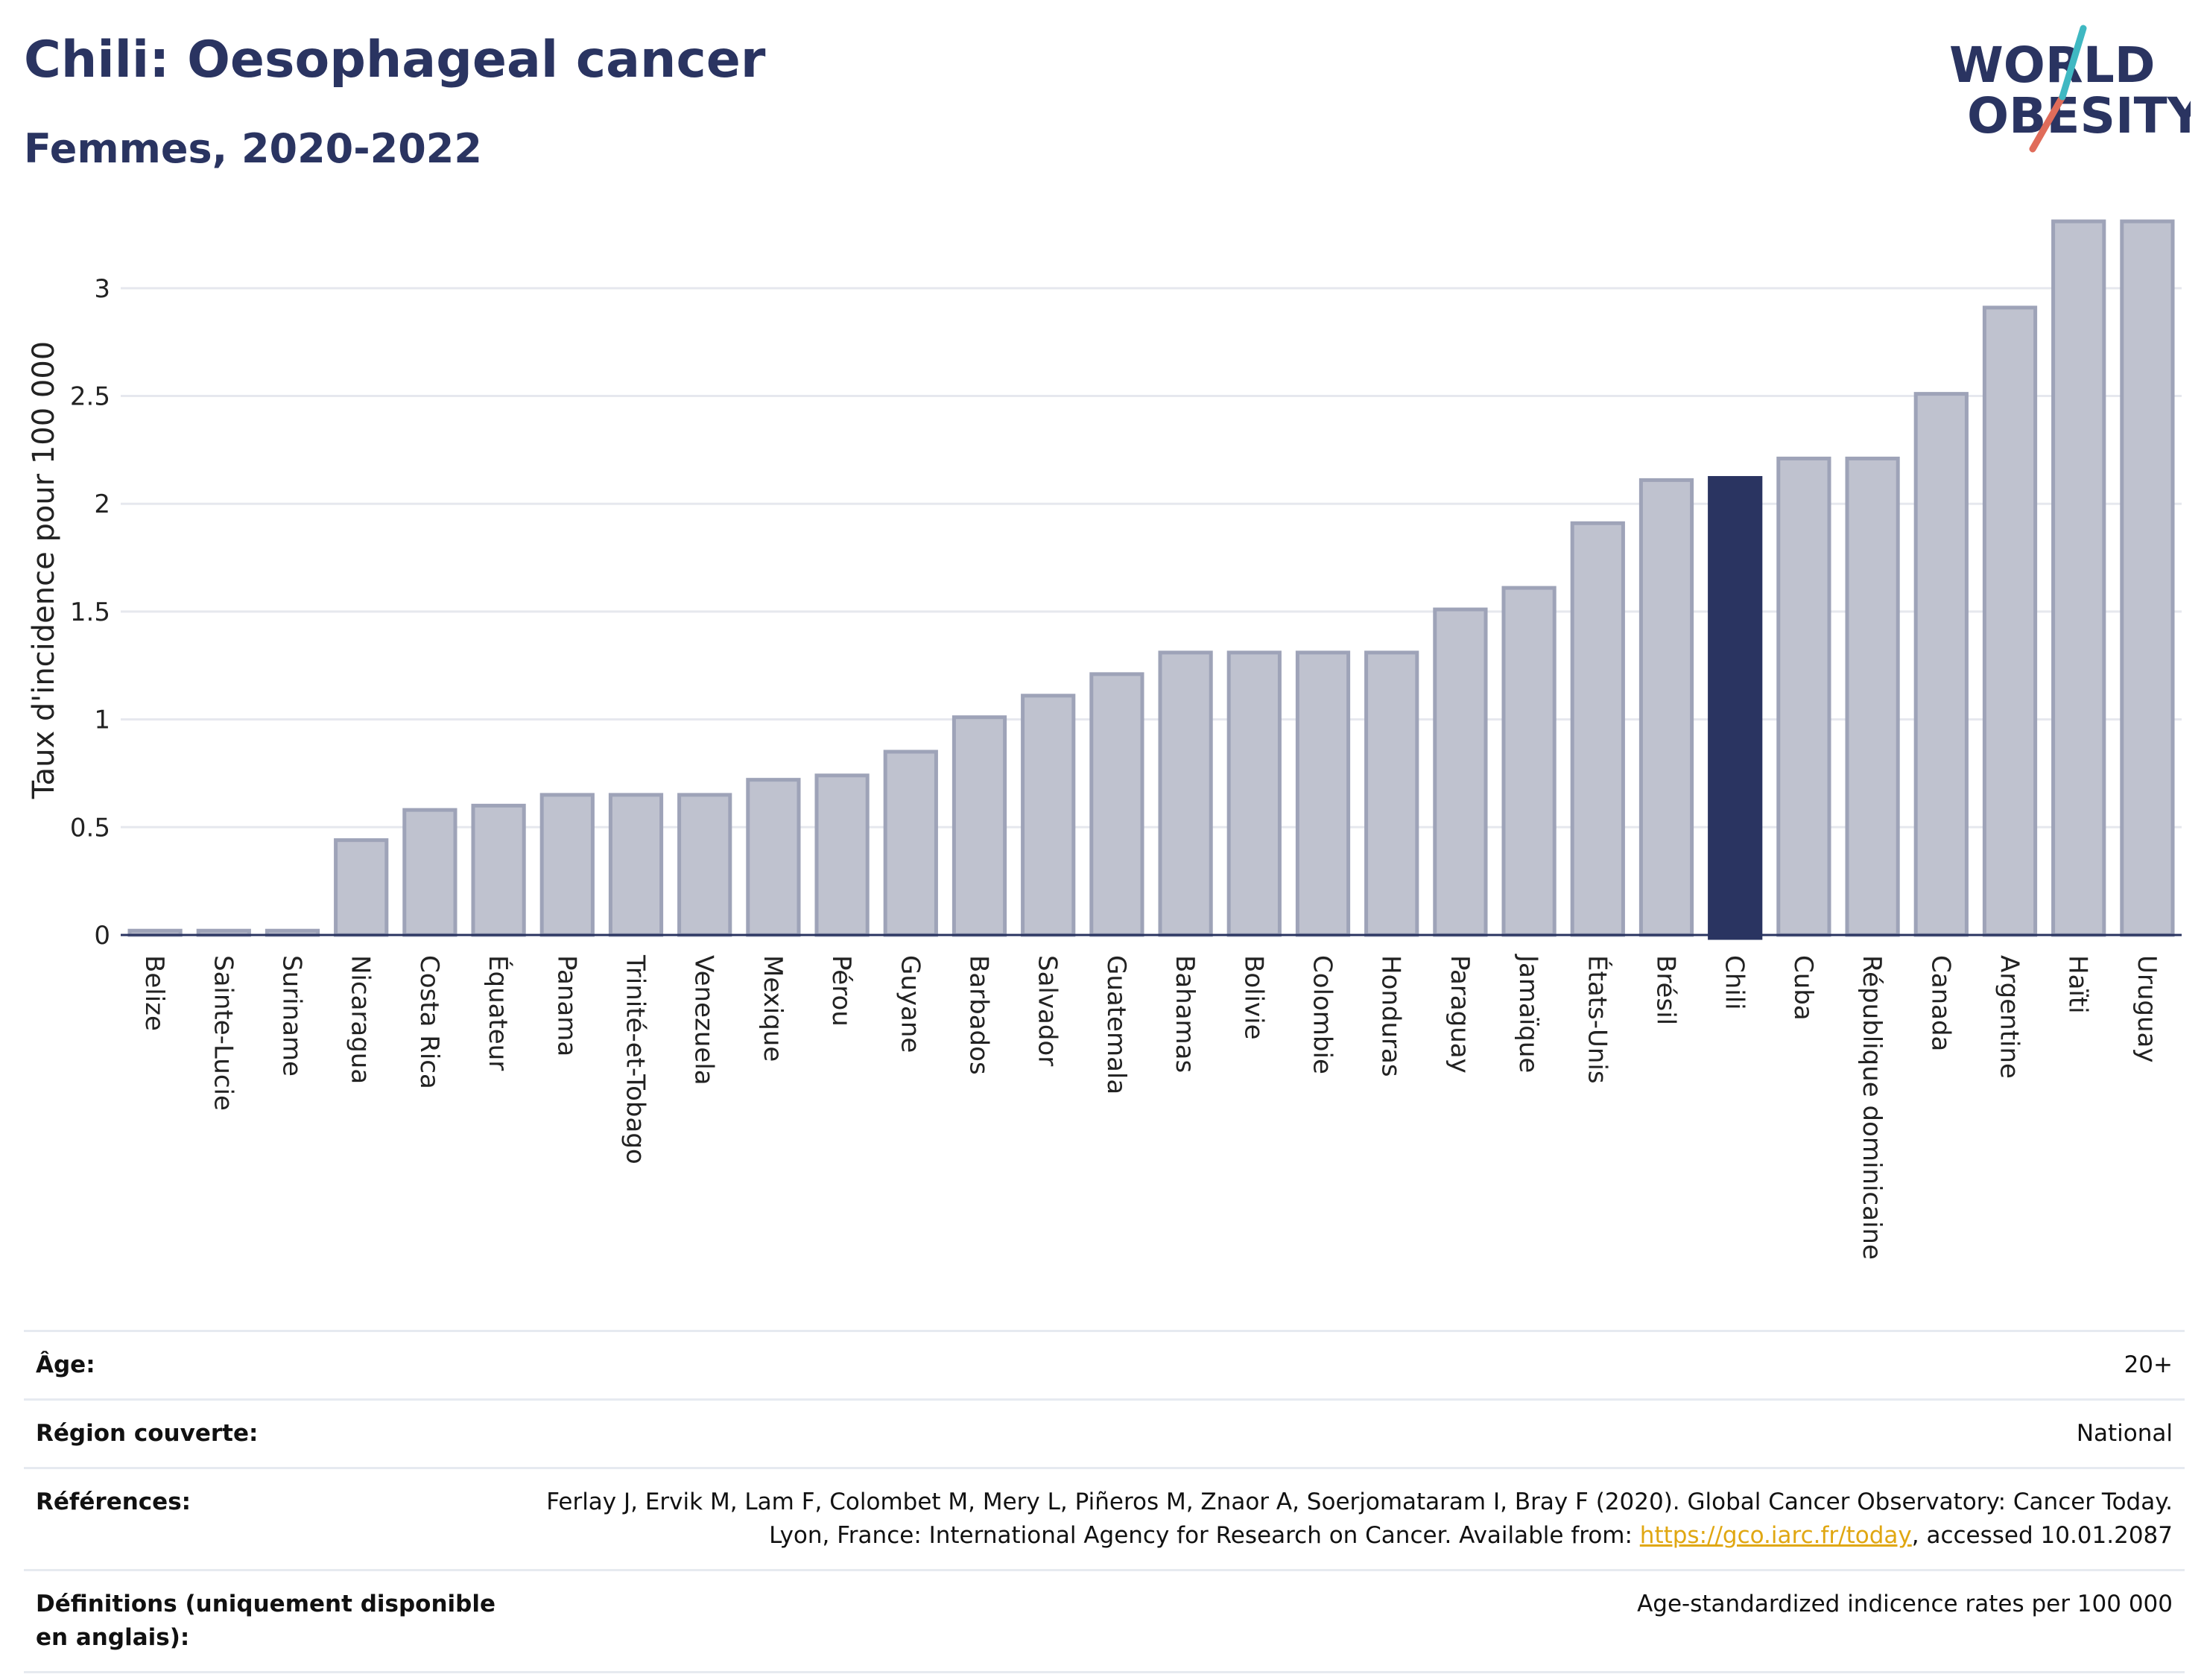 This screenshot has width=2204, height=1680. What do you see at coordinates (223, 1033) in the screenshot?
I see `x-tick-label: Sainte-Lucie` at bounding box center [223, 1033].